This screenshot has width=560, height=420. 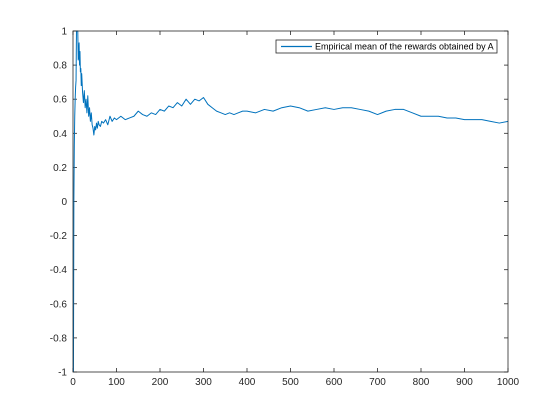 What do you see at coordinates (290, 382) in the screenshot?
I see `x-tick-label: 500` at bounding box center [290, 382].